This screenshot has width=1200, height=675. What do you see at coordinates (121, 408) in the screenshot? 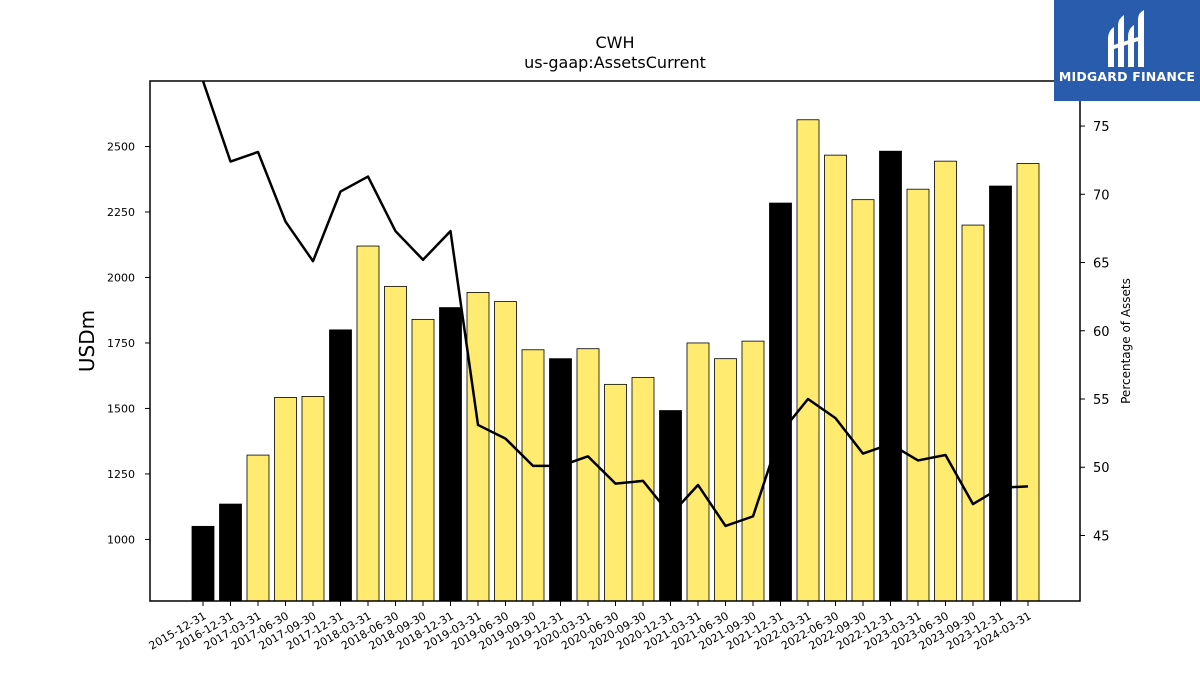
I see `y-tick-label: 1500` at bounding box center [121, 408].